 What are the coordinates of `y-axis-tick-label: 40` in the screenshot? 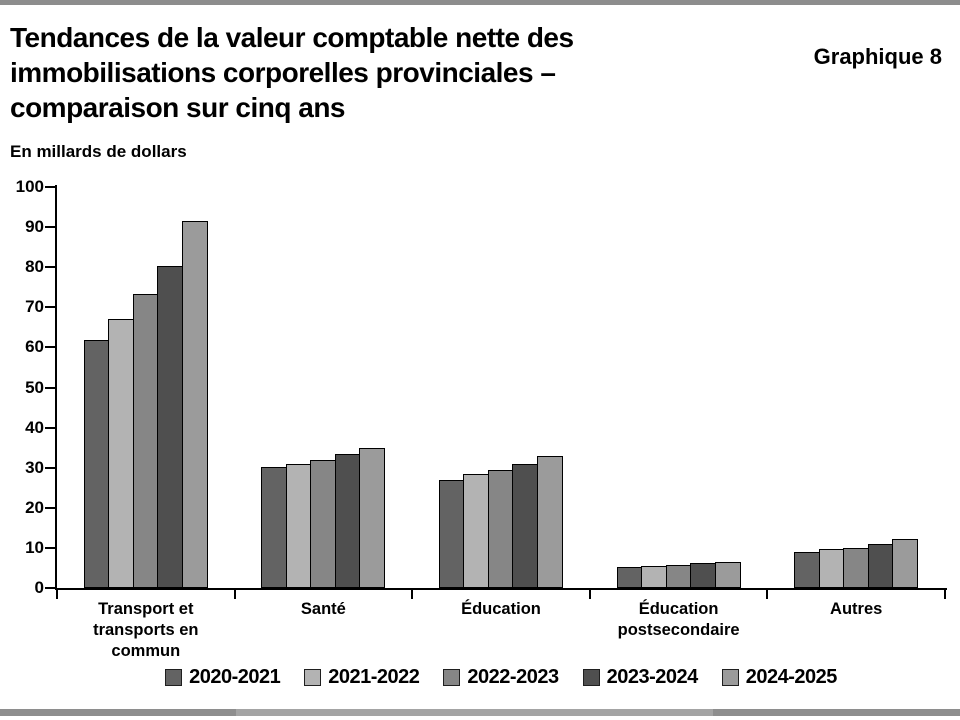 It's located at (34, 427).